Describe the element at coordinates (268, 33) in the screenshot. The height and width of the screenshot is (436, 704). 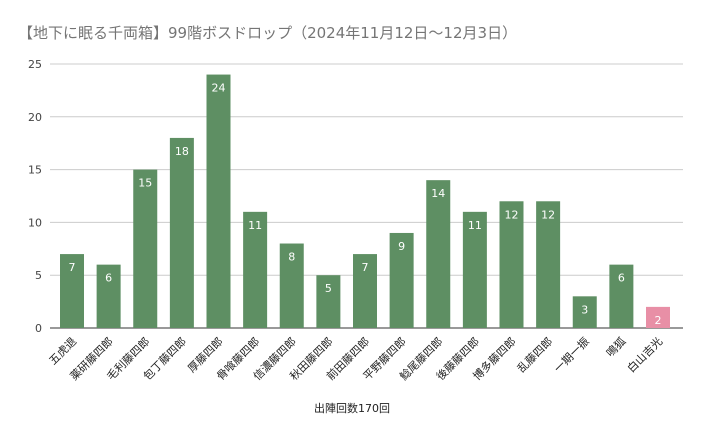
I see `chart-title: 【地下に眠る千両箱】99階ボスドロップ（2024年11月12日～12月3日）` at that location.